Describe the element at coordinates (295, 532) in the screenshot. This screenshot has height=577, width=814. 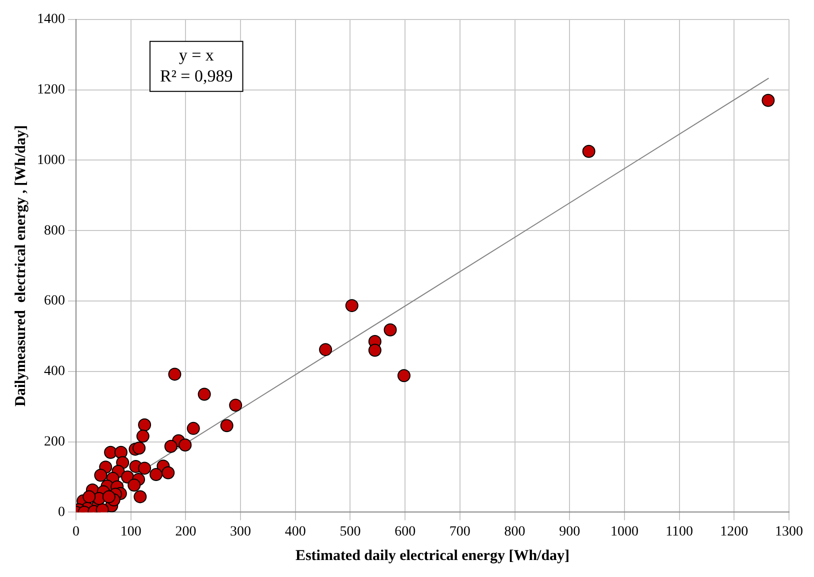
I see `x-tick-label: 400` at that location.